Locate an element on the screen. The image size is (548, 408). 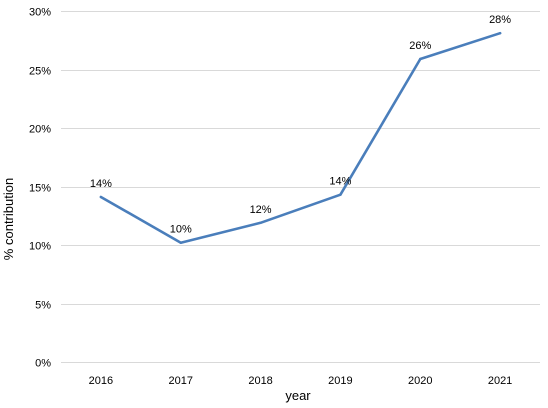
data-label: 12% is located at coordinates (261, 210).